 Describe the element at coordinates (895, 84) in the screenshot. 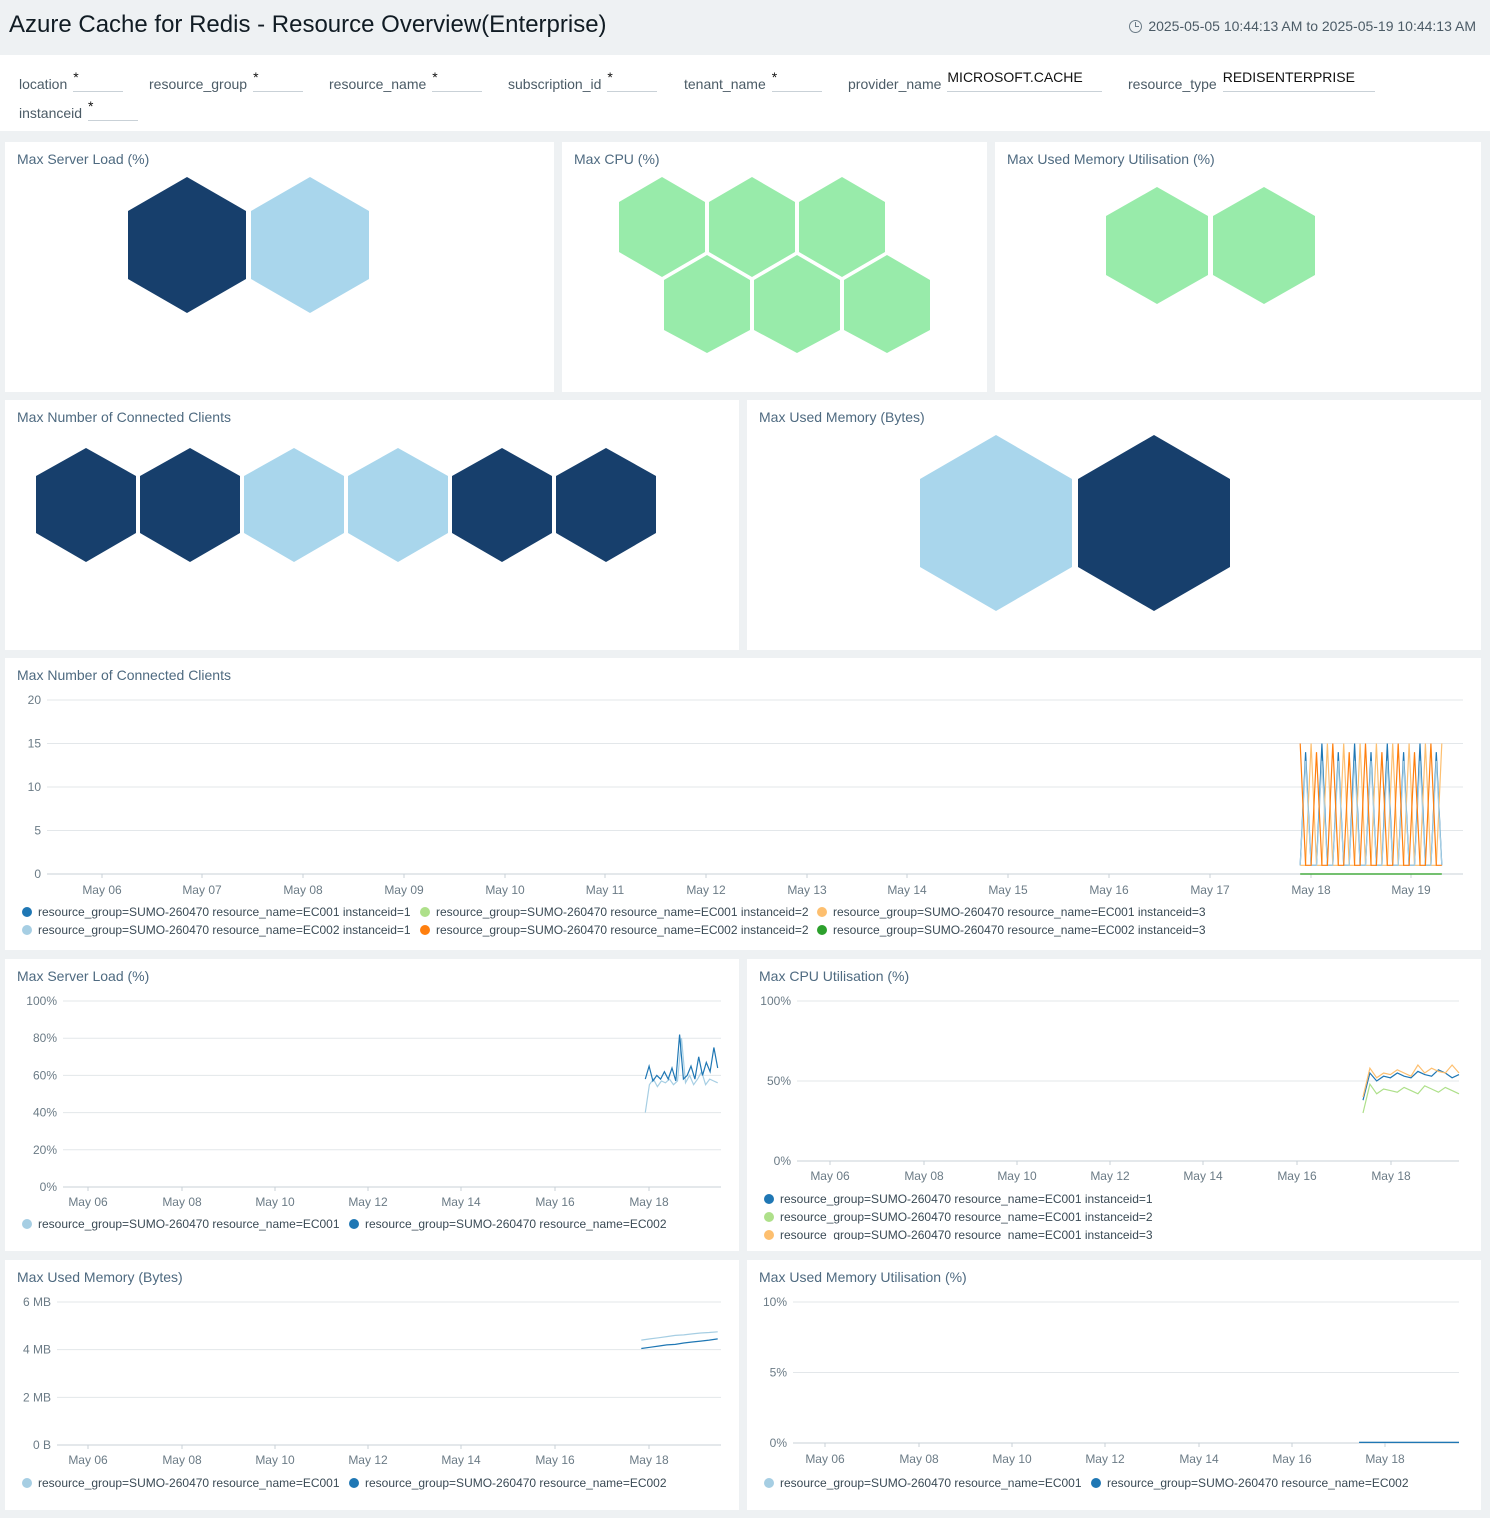

I see `filter-label: provider_name` at that location.